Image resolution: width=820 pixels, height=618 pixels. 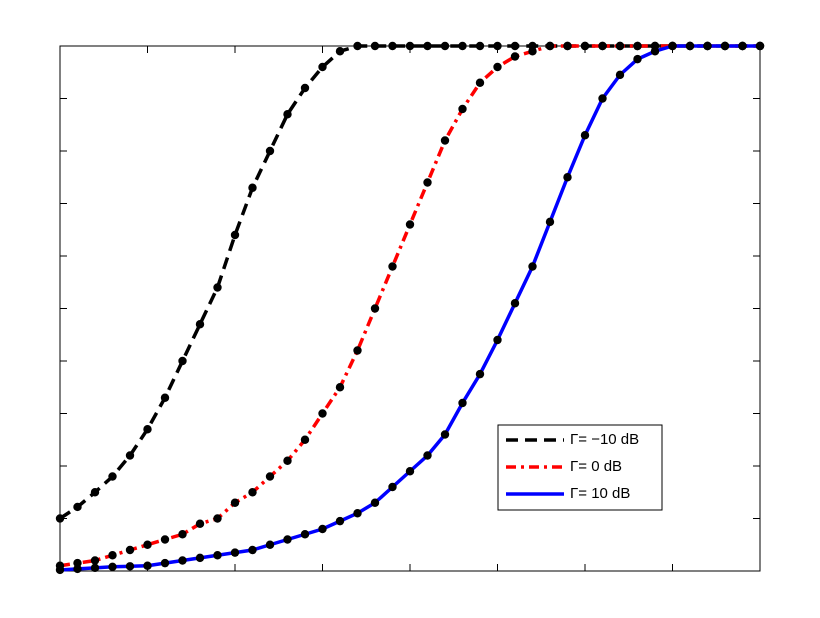 I want to click on legend-label: Γ= 10 dB, so click(x=600, y=493).